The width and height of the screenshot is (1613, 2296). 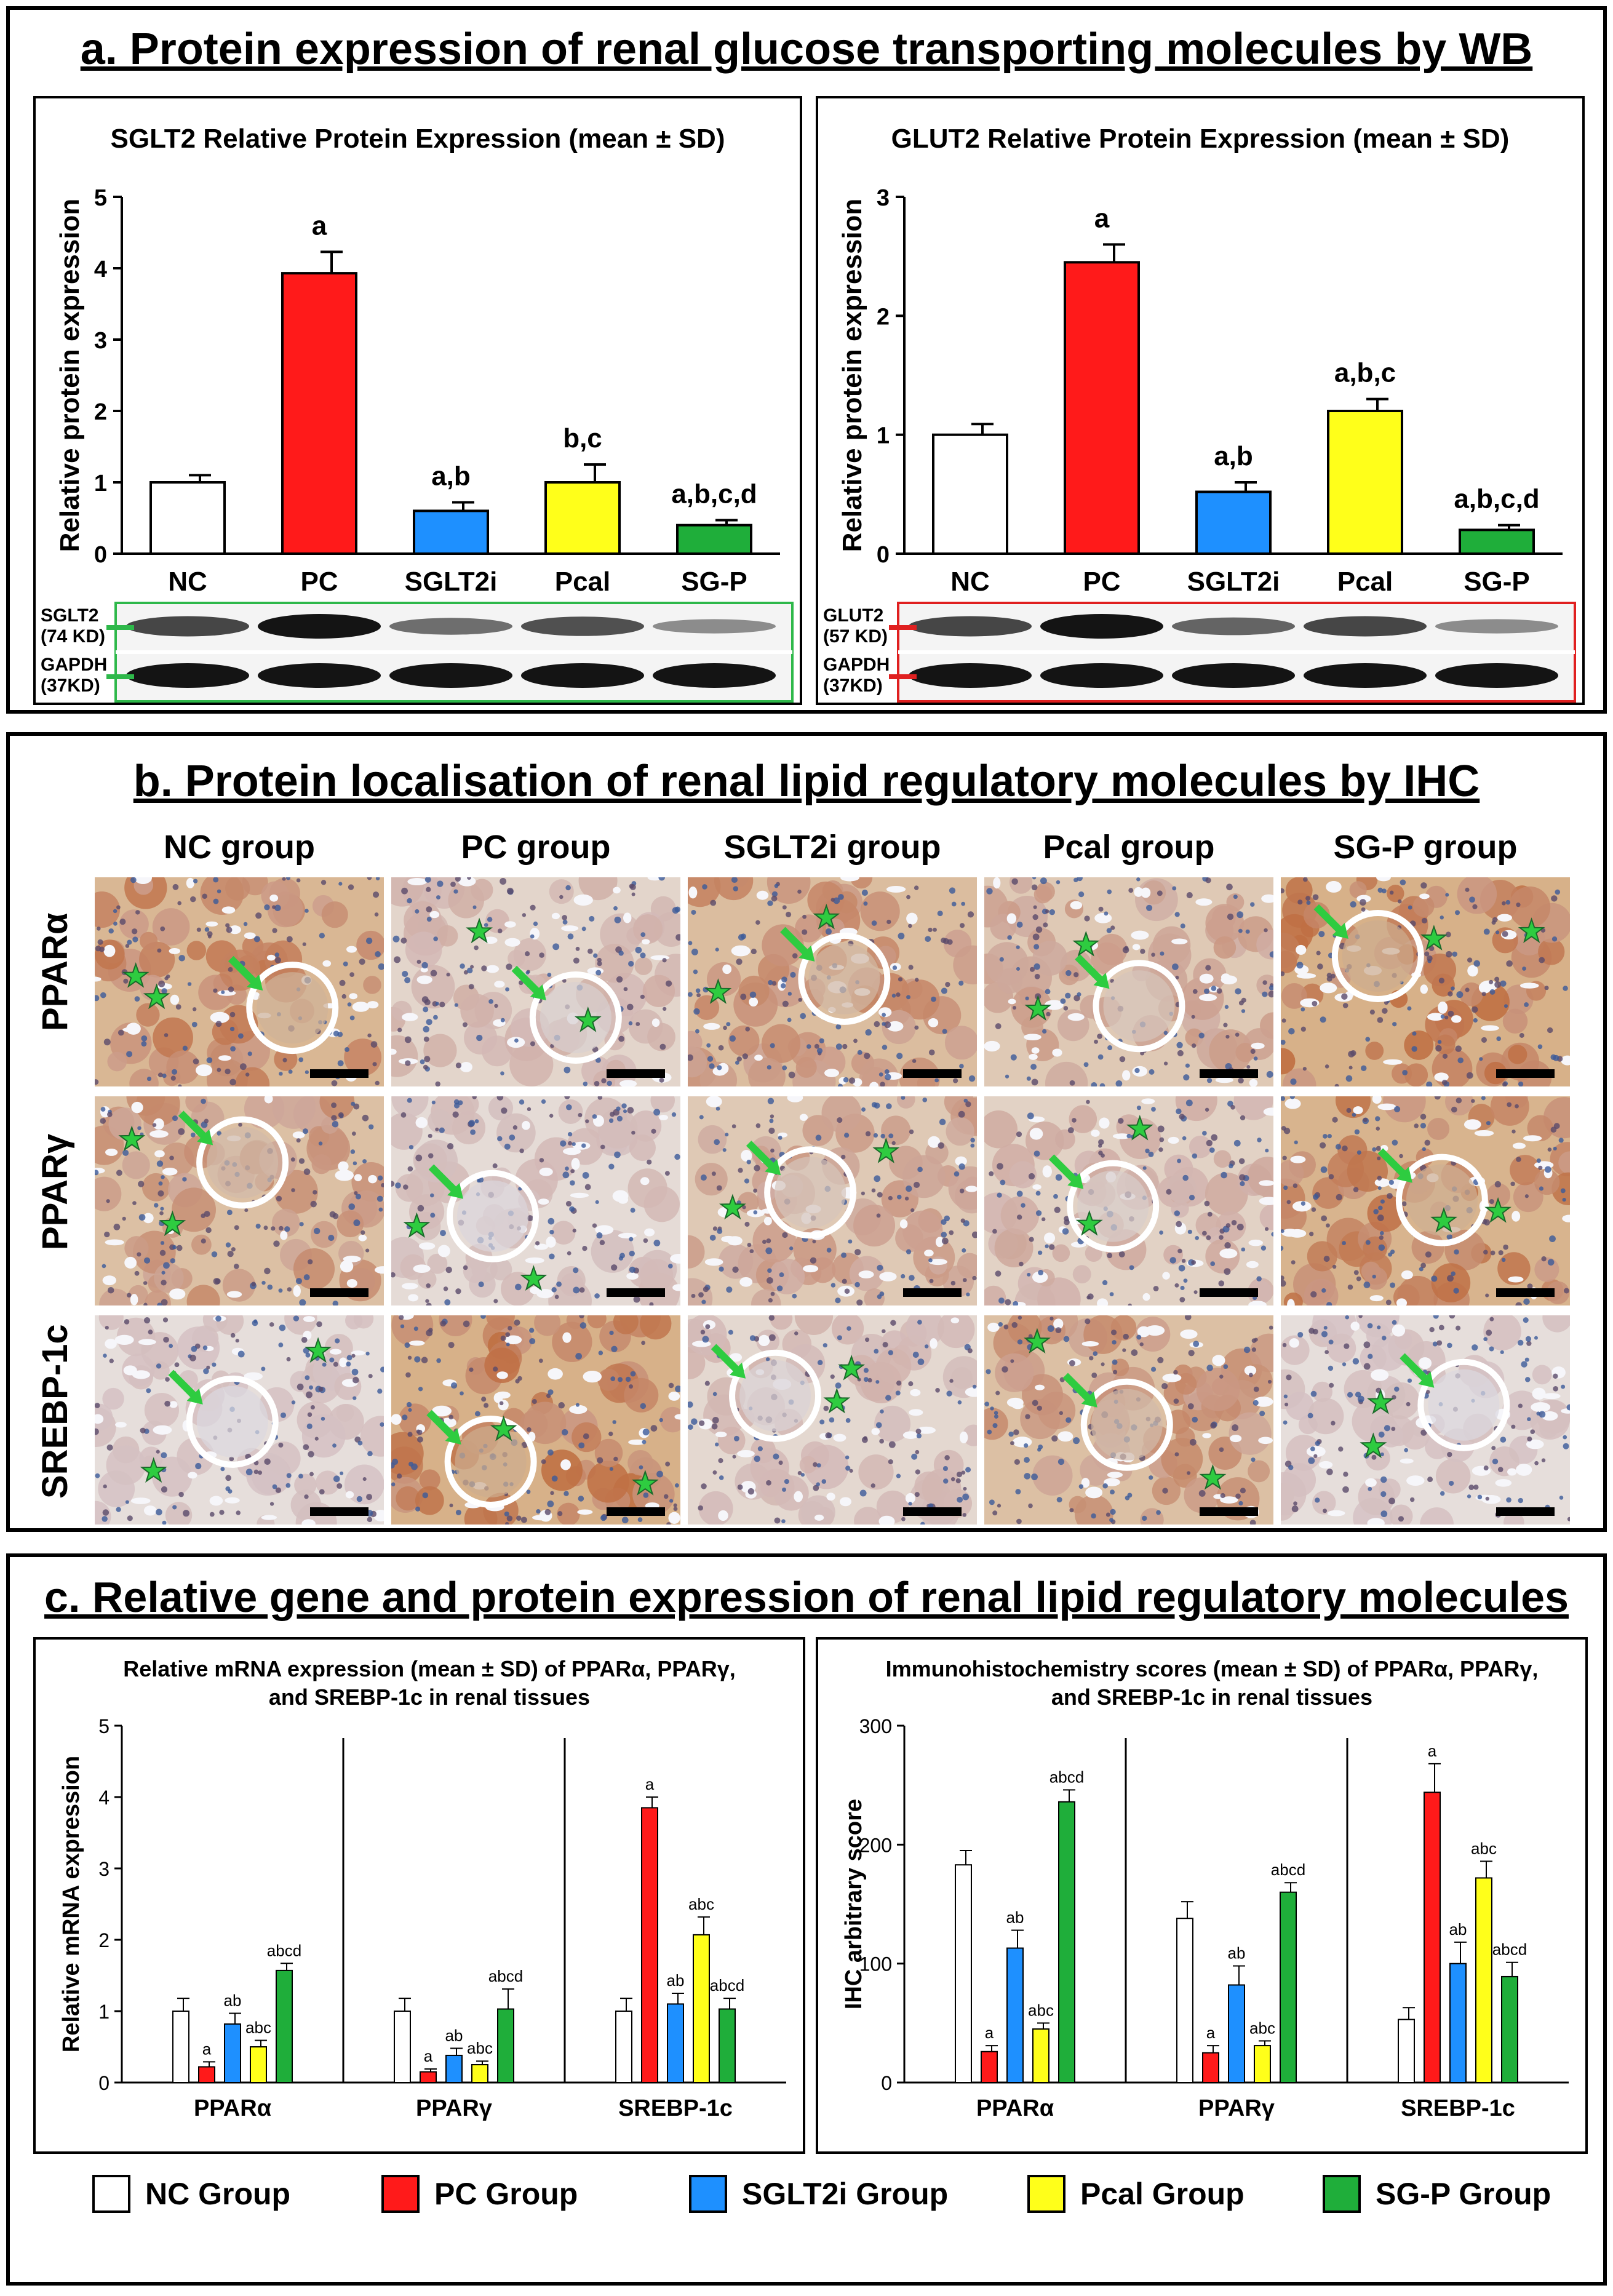 I want to click on ihc-column-header: NC group, so click(x=239, y=847).